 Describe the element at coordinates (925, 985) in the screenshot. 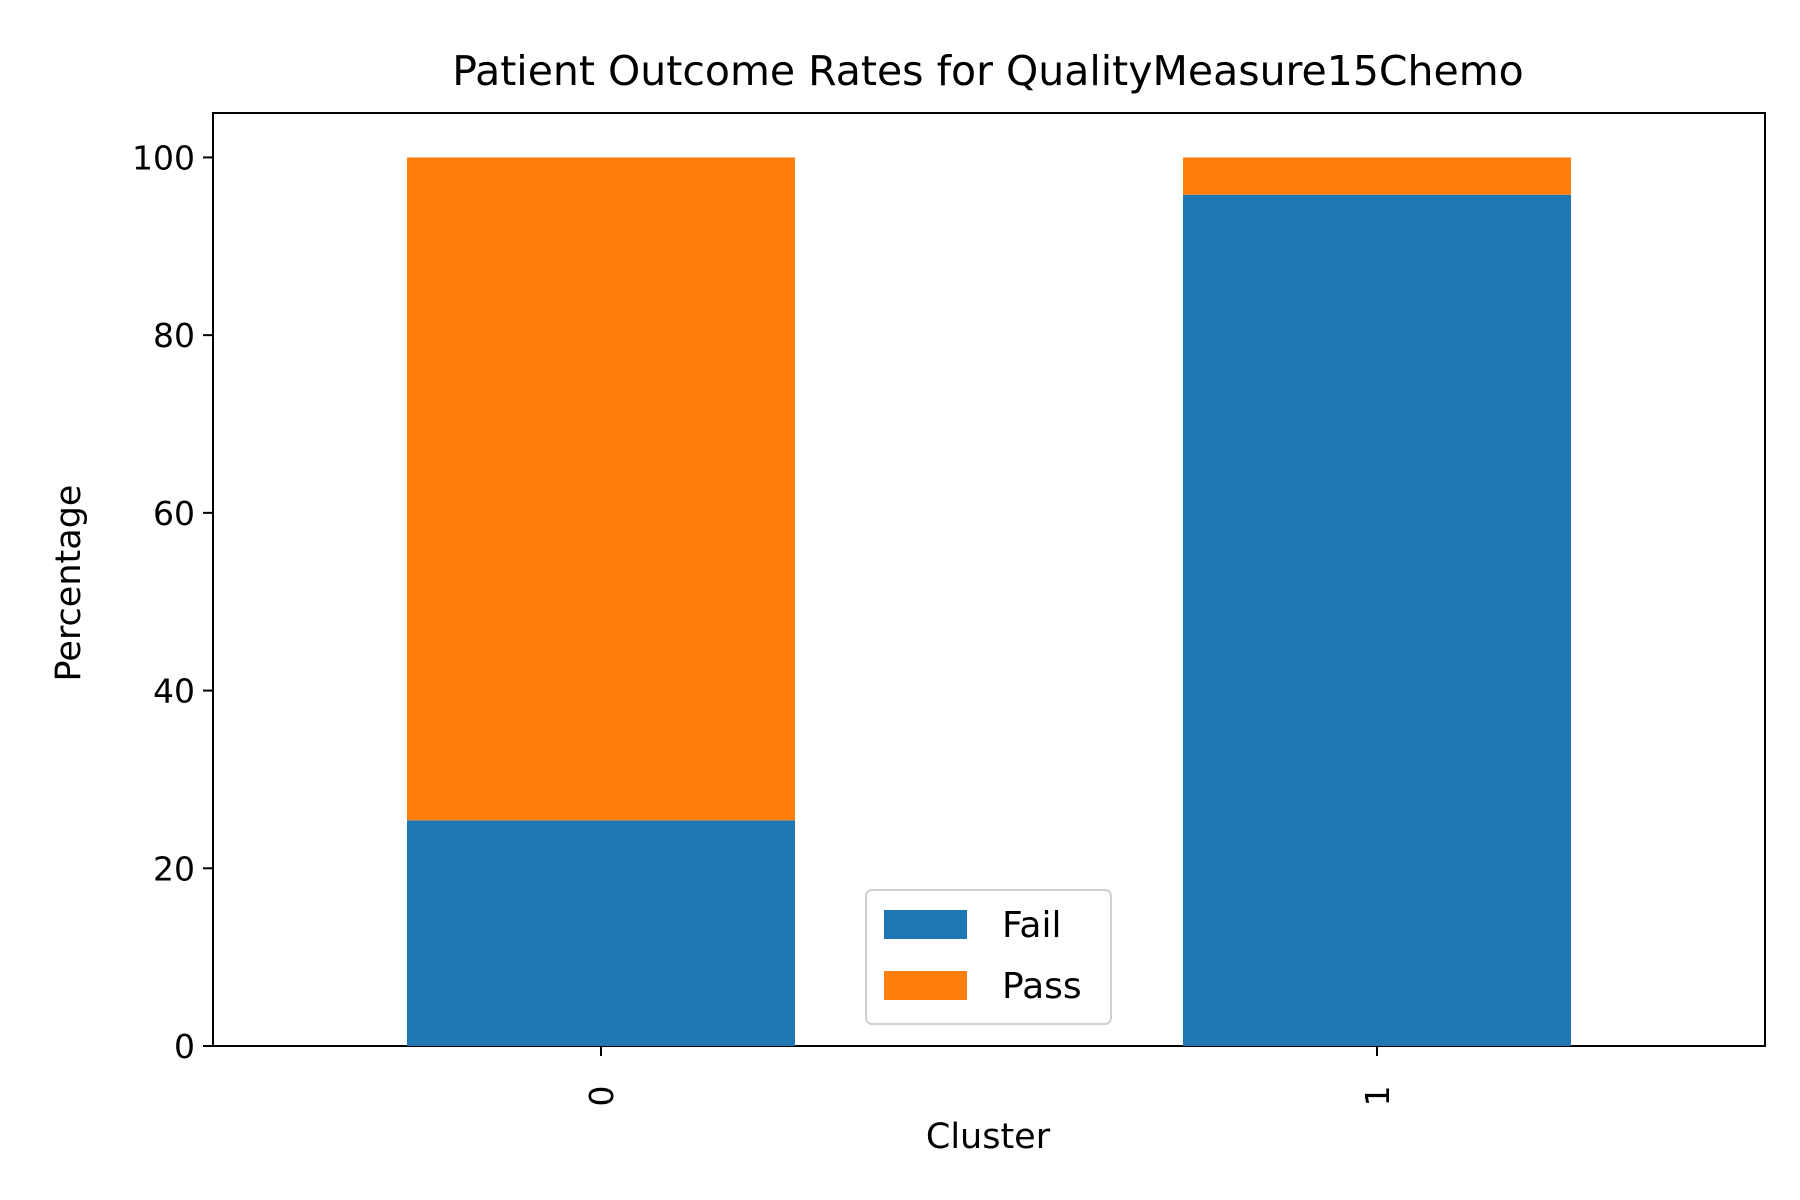

I see `legend-swatch-pass` at that location.